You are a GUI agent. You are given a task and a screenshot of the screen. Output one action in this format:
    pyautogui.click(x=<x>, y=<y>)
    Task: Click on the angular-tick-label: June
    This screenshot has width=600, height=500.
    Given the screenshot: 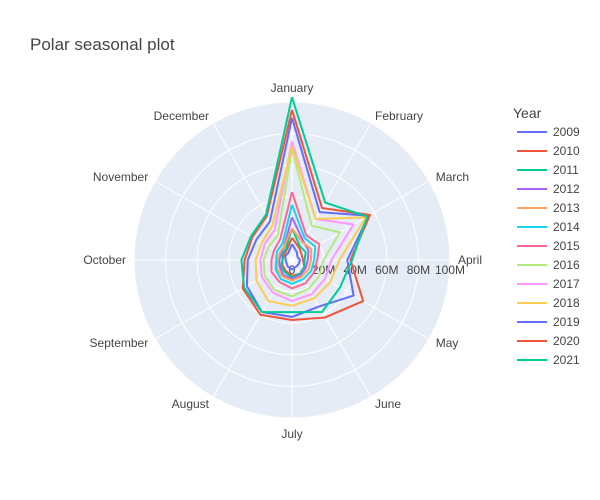 What is the action you would take?
    pyautogui.click(x=388, y=404)
    